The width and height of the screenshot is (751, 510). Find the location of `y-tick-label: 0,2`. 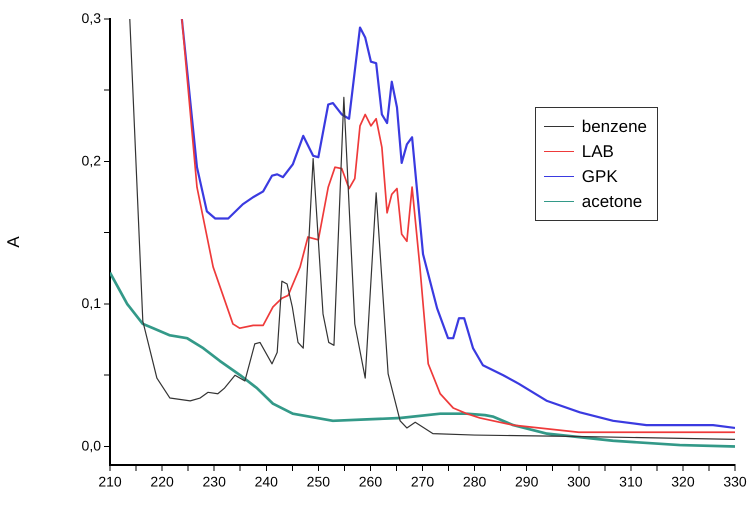

y-tick-label: 0,2 is located at coordinates (92, 160).